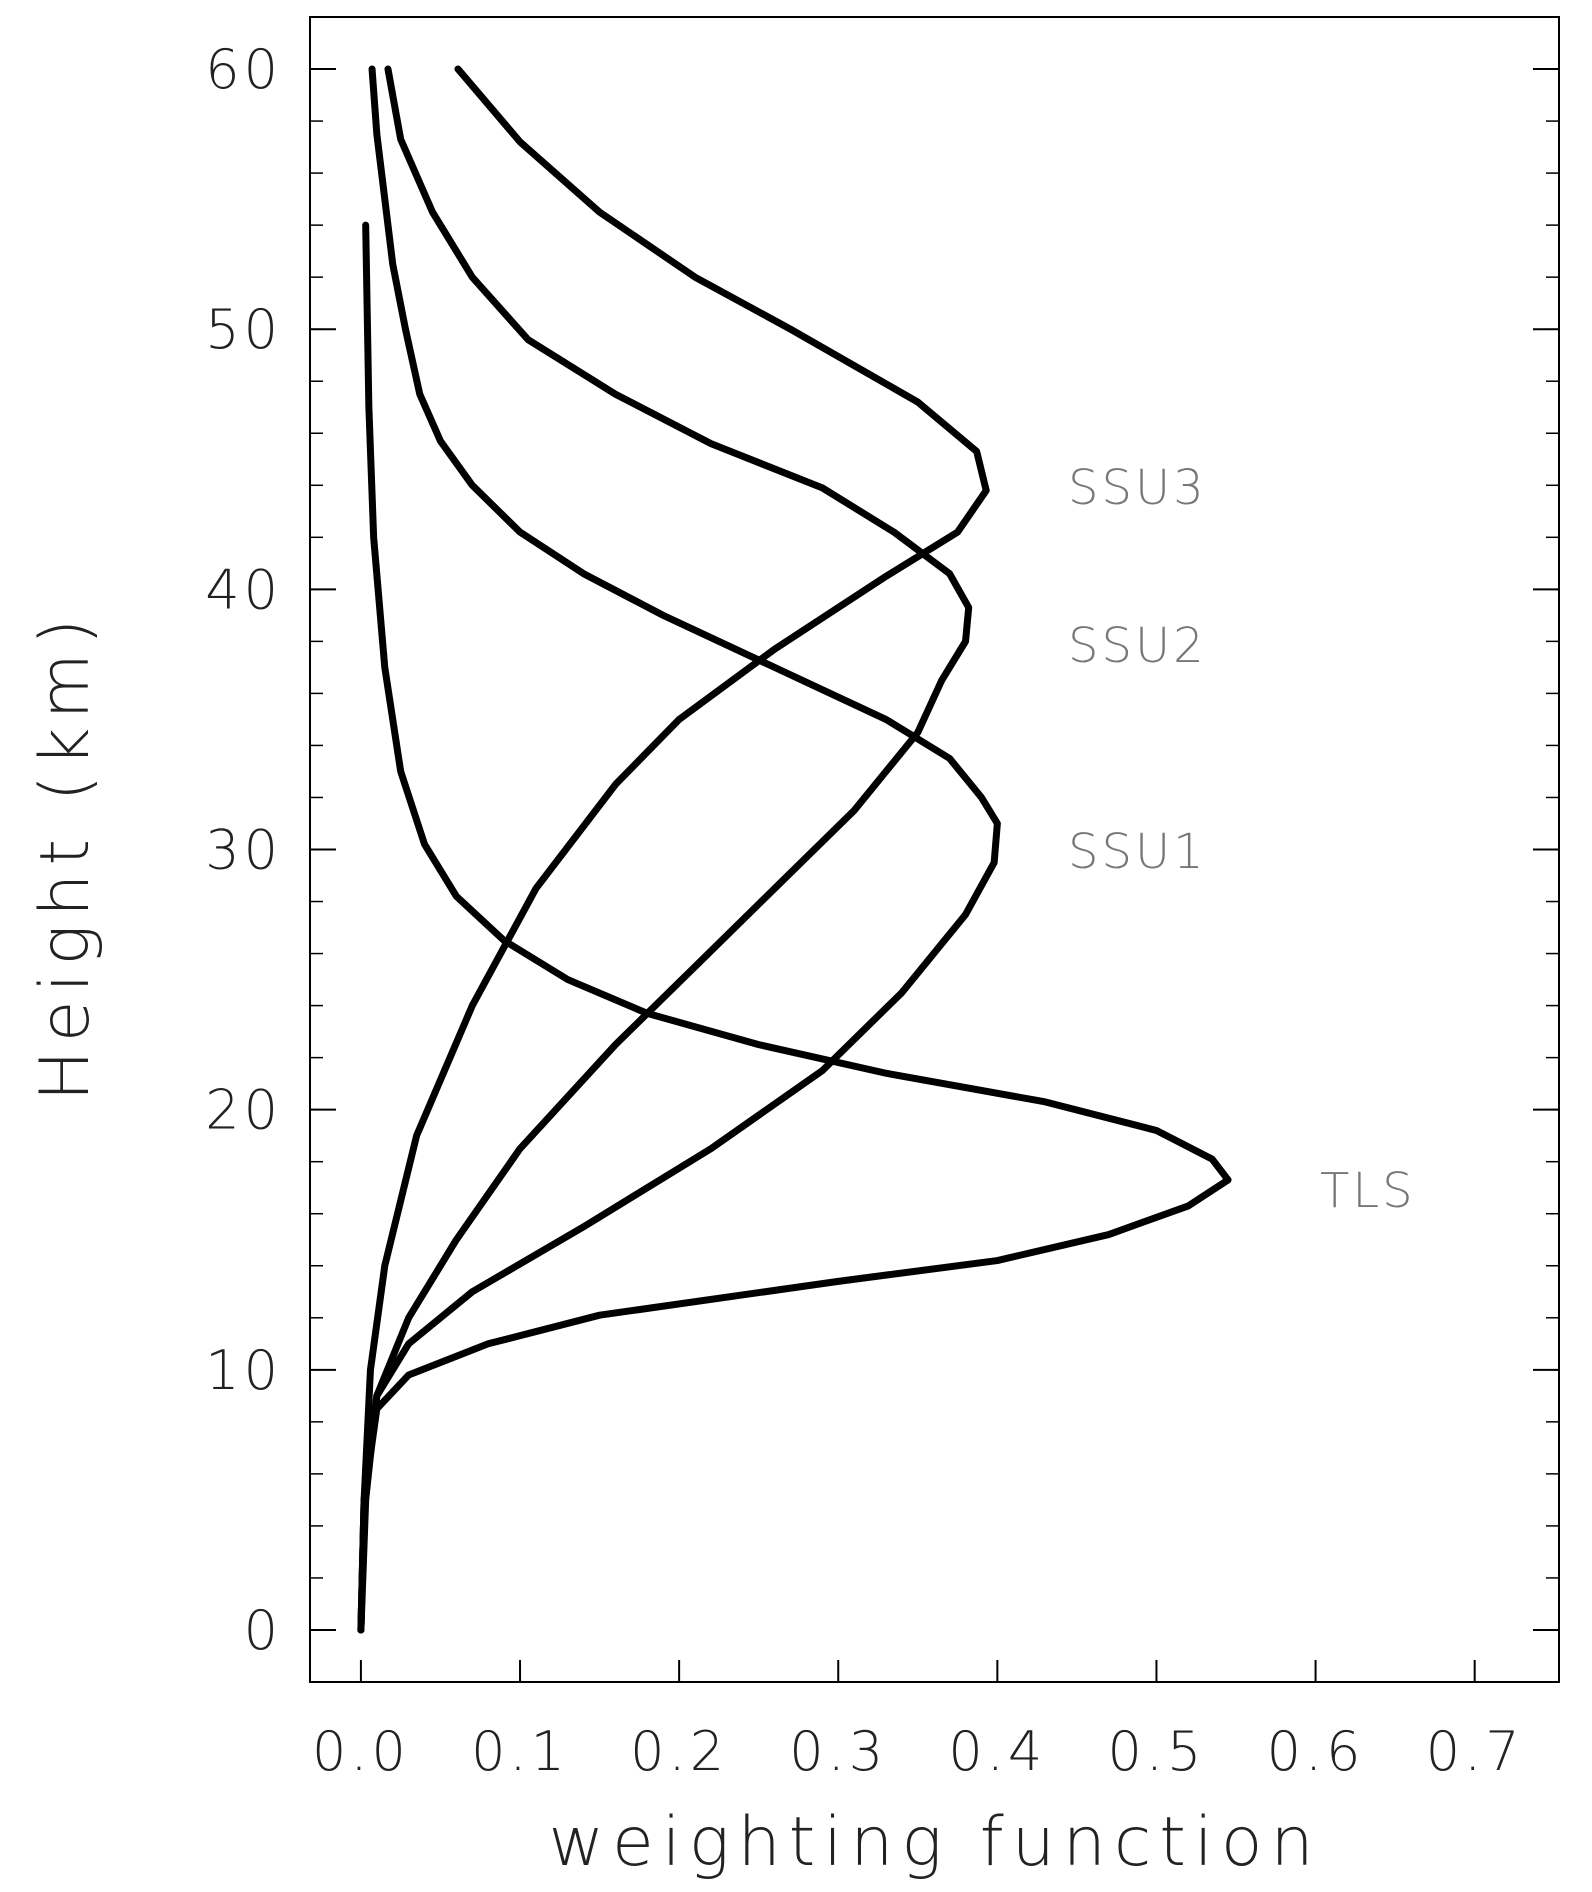 The height and width of the screenshot is (1892, 1592). What do you see at coordinates (1316, 1751) in the screenshot?
I see `x-tick-label: 0.6` at bounding box center [1316, 1751].